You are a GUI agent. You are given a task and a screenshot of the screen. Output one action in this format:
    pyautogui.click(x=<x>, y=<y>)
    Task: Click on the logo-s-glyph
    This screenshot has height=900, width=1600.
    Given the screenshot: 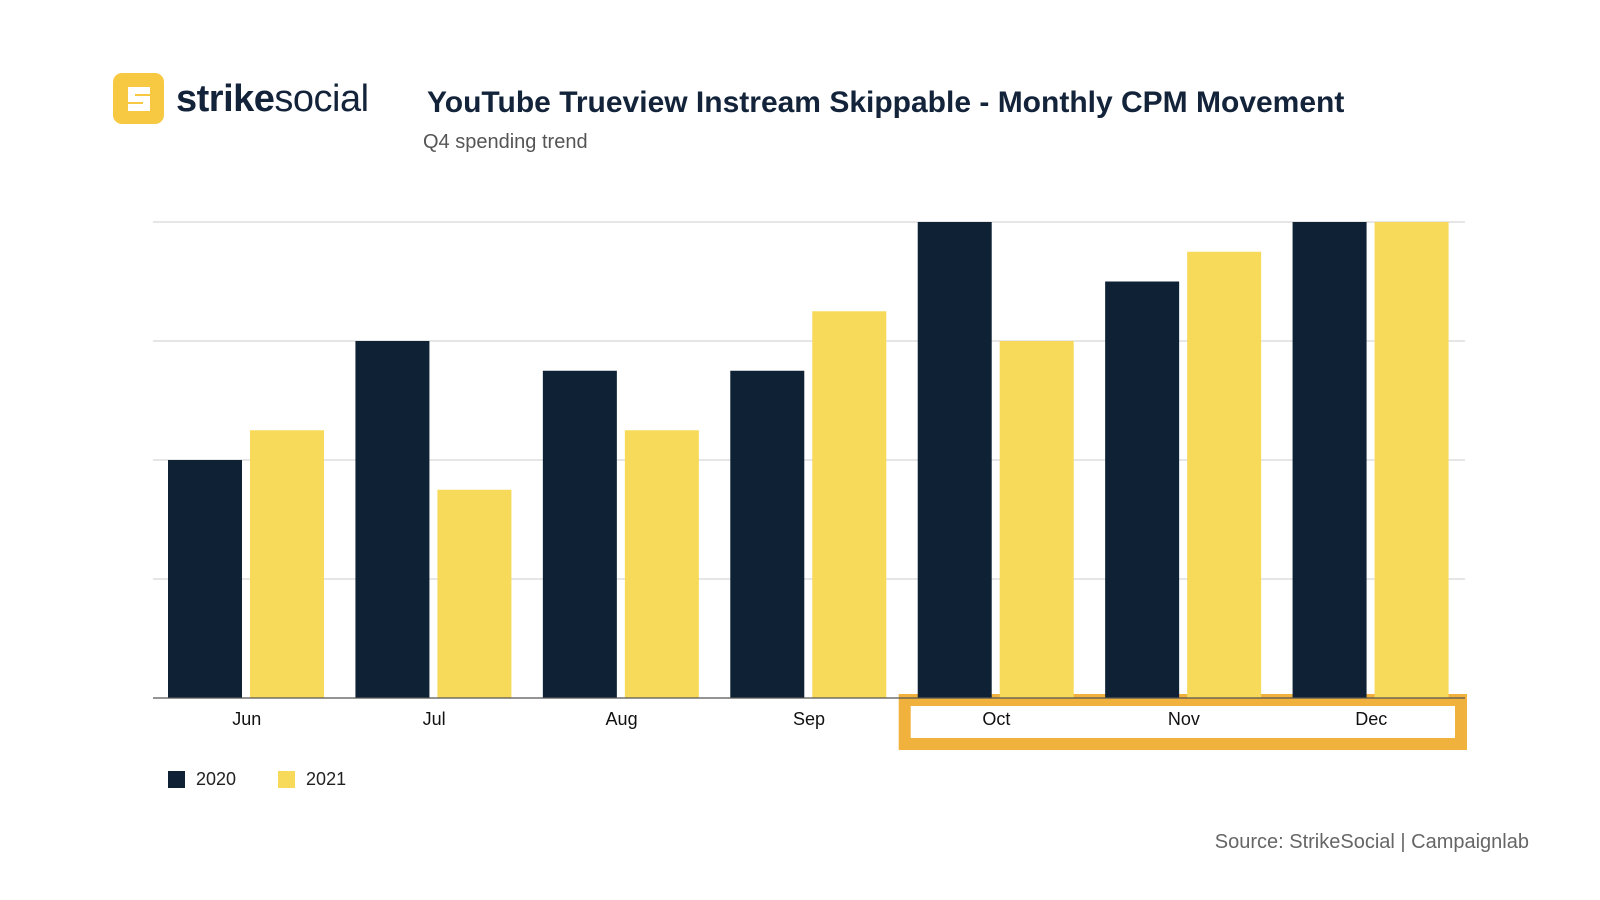 What is the action you would take?
    pyautogui.click(x=138, y=98)
    